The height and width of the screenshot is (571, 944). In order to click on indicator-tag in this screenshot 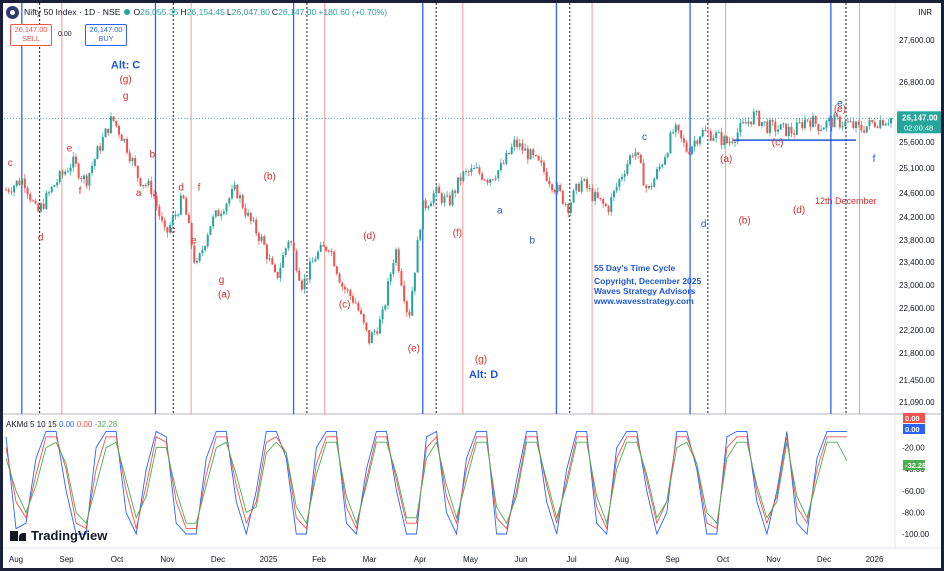, I will do `click(914, 465)`.